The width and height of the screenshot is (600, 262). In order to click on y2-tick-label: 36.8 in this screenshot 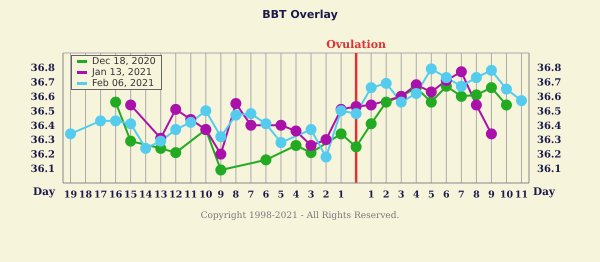, I will do `click(549, 68)`.